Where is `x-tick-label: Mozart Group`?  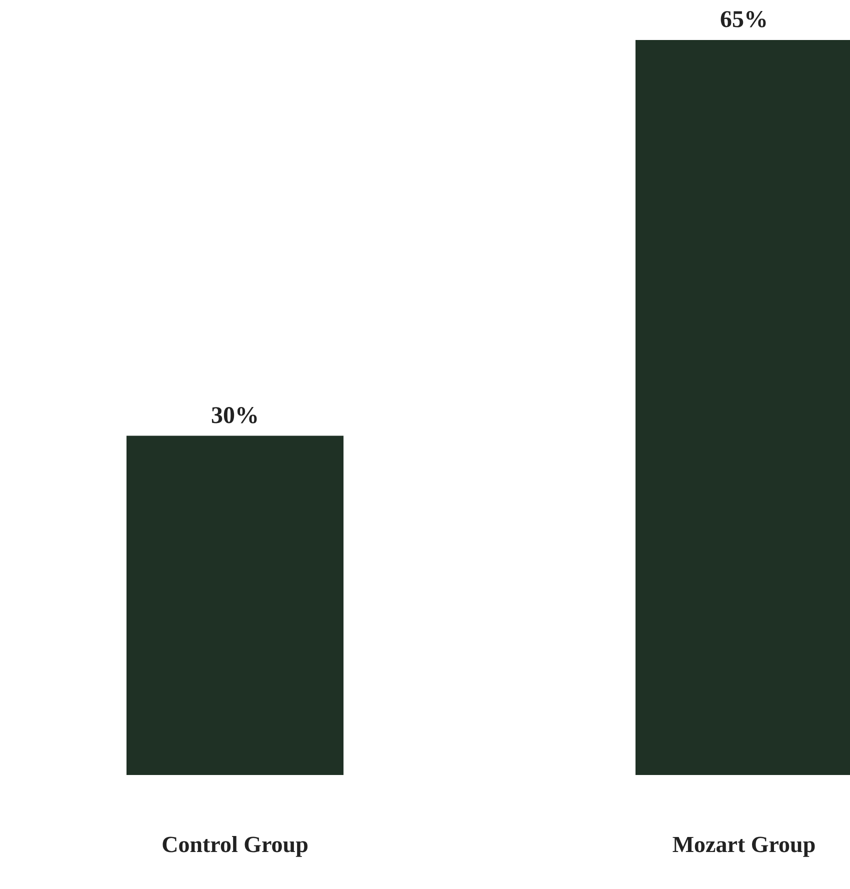
x-tick-label: Mozart Group is located at coordinates (744, 844).